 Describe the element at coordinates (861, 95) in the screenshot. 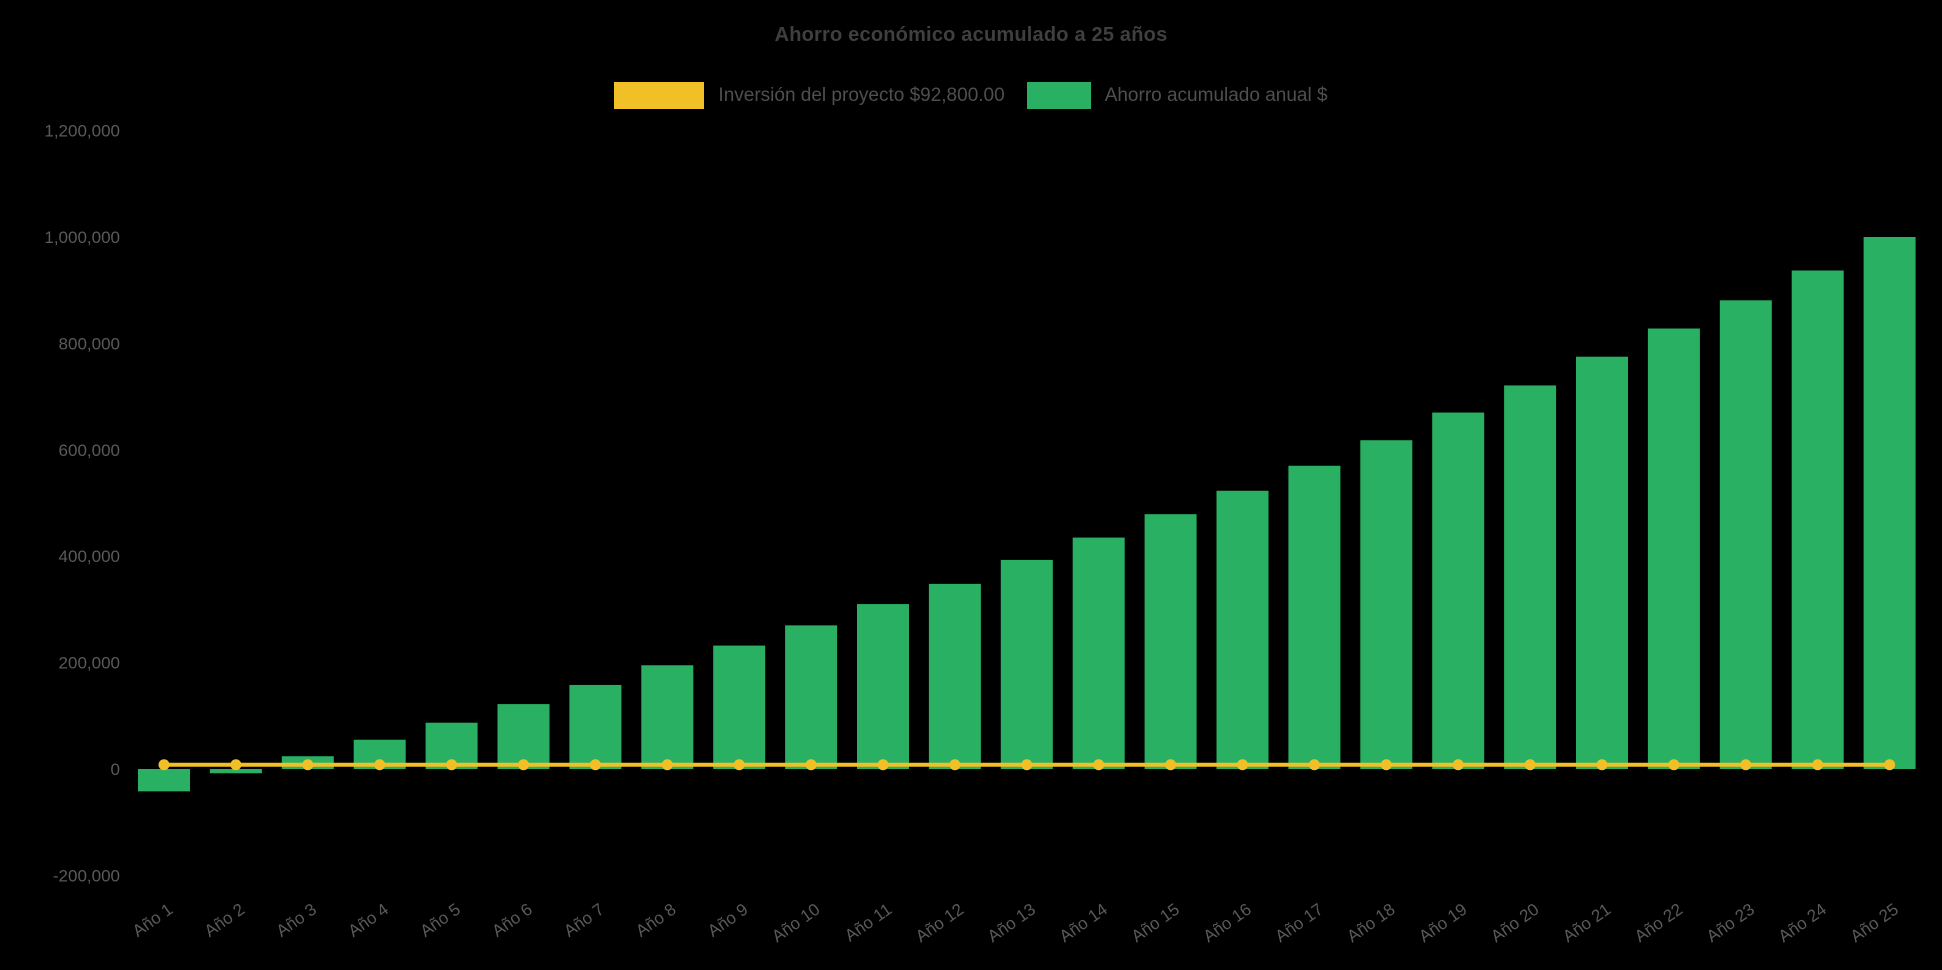

I see `legend-label-investment: Inversión del proyecto $92,800.00` at that location.